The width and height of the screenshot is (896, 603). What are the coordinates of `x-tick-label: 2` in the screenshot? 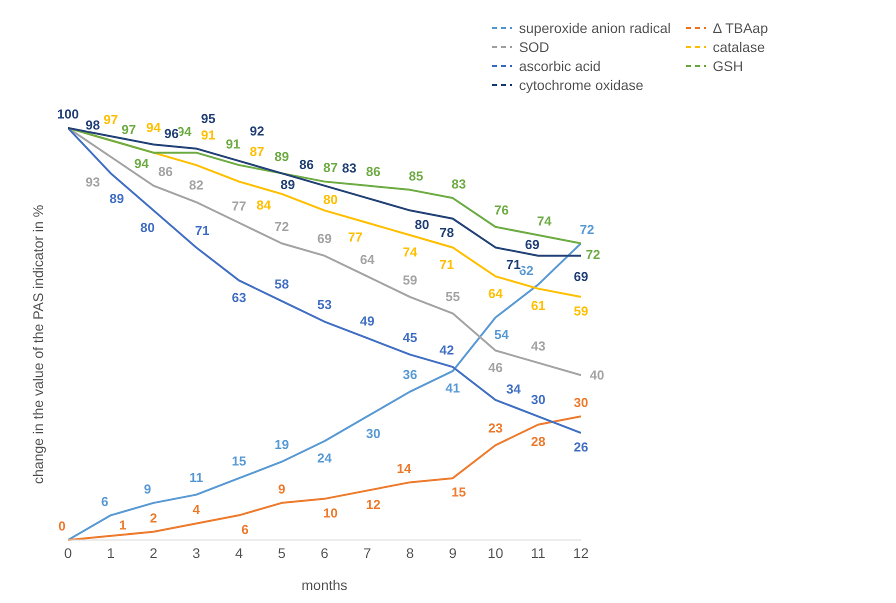 It's located at (154, 552).